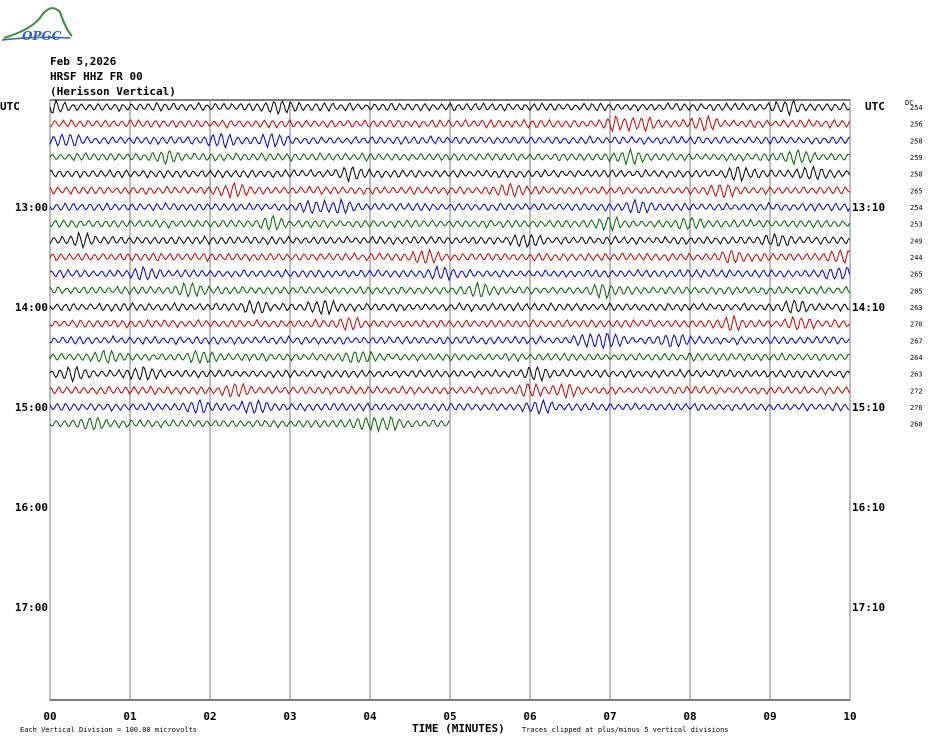 Image resolution: width=930 pixels, height=744 pixels. I want to click on time-label: 14:00, so click(31, 307).